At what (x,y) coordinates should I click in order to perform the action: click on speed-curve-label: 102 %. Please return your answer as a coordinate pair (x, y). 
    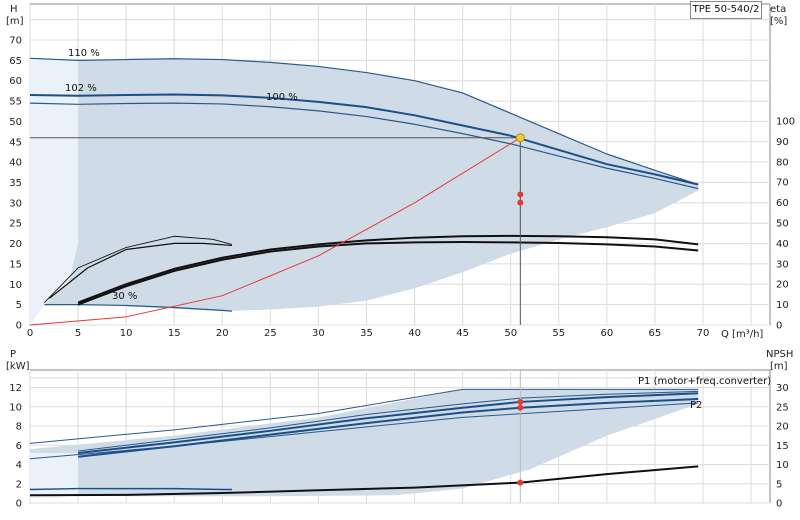
    Looking at the image, I should click on (81, 88).